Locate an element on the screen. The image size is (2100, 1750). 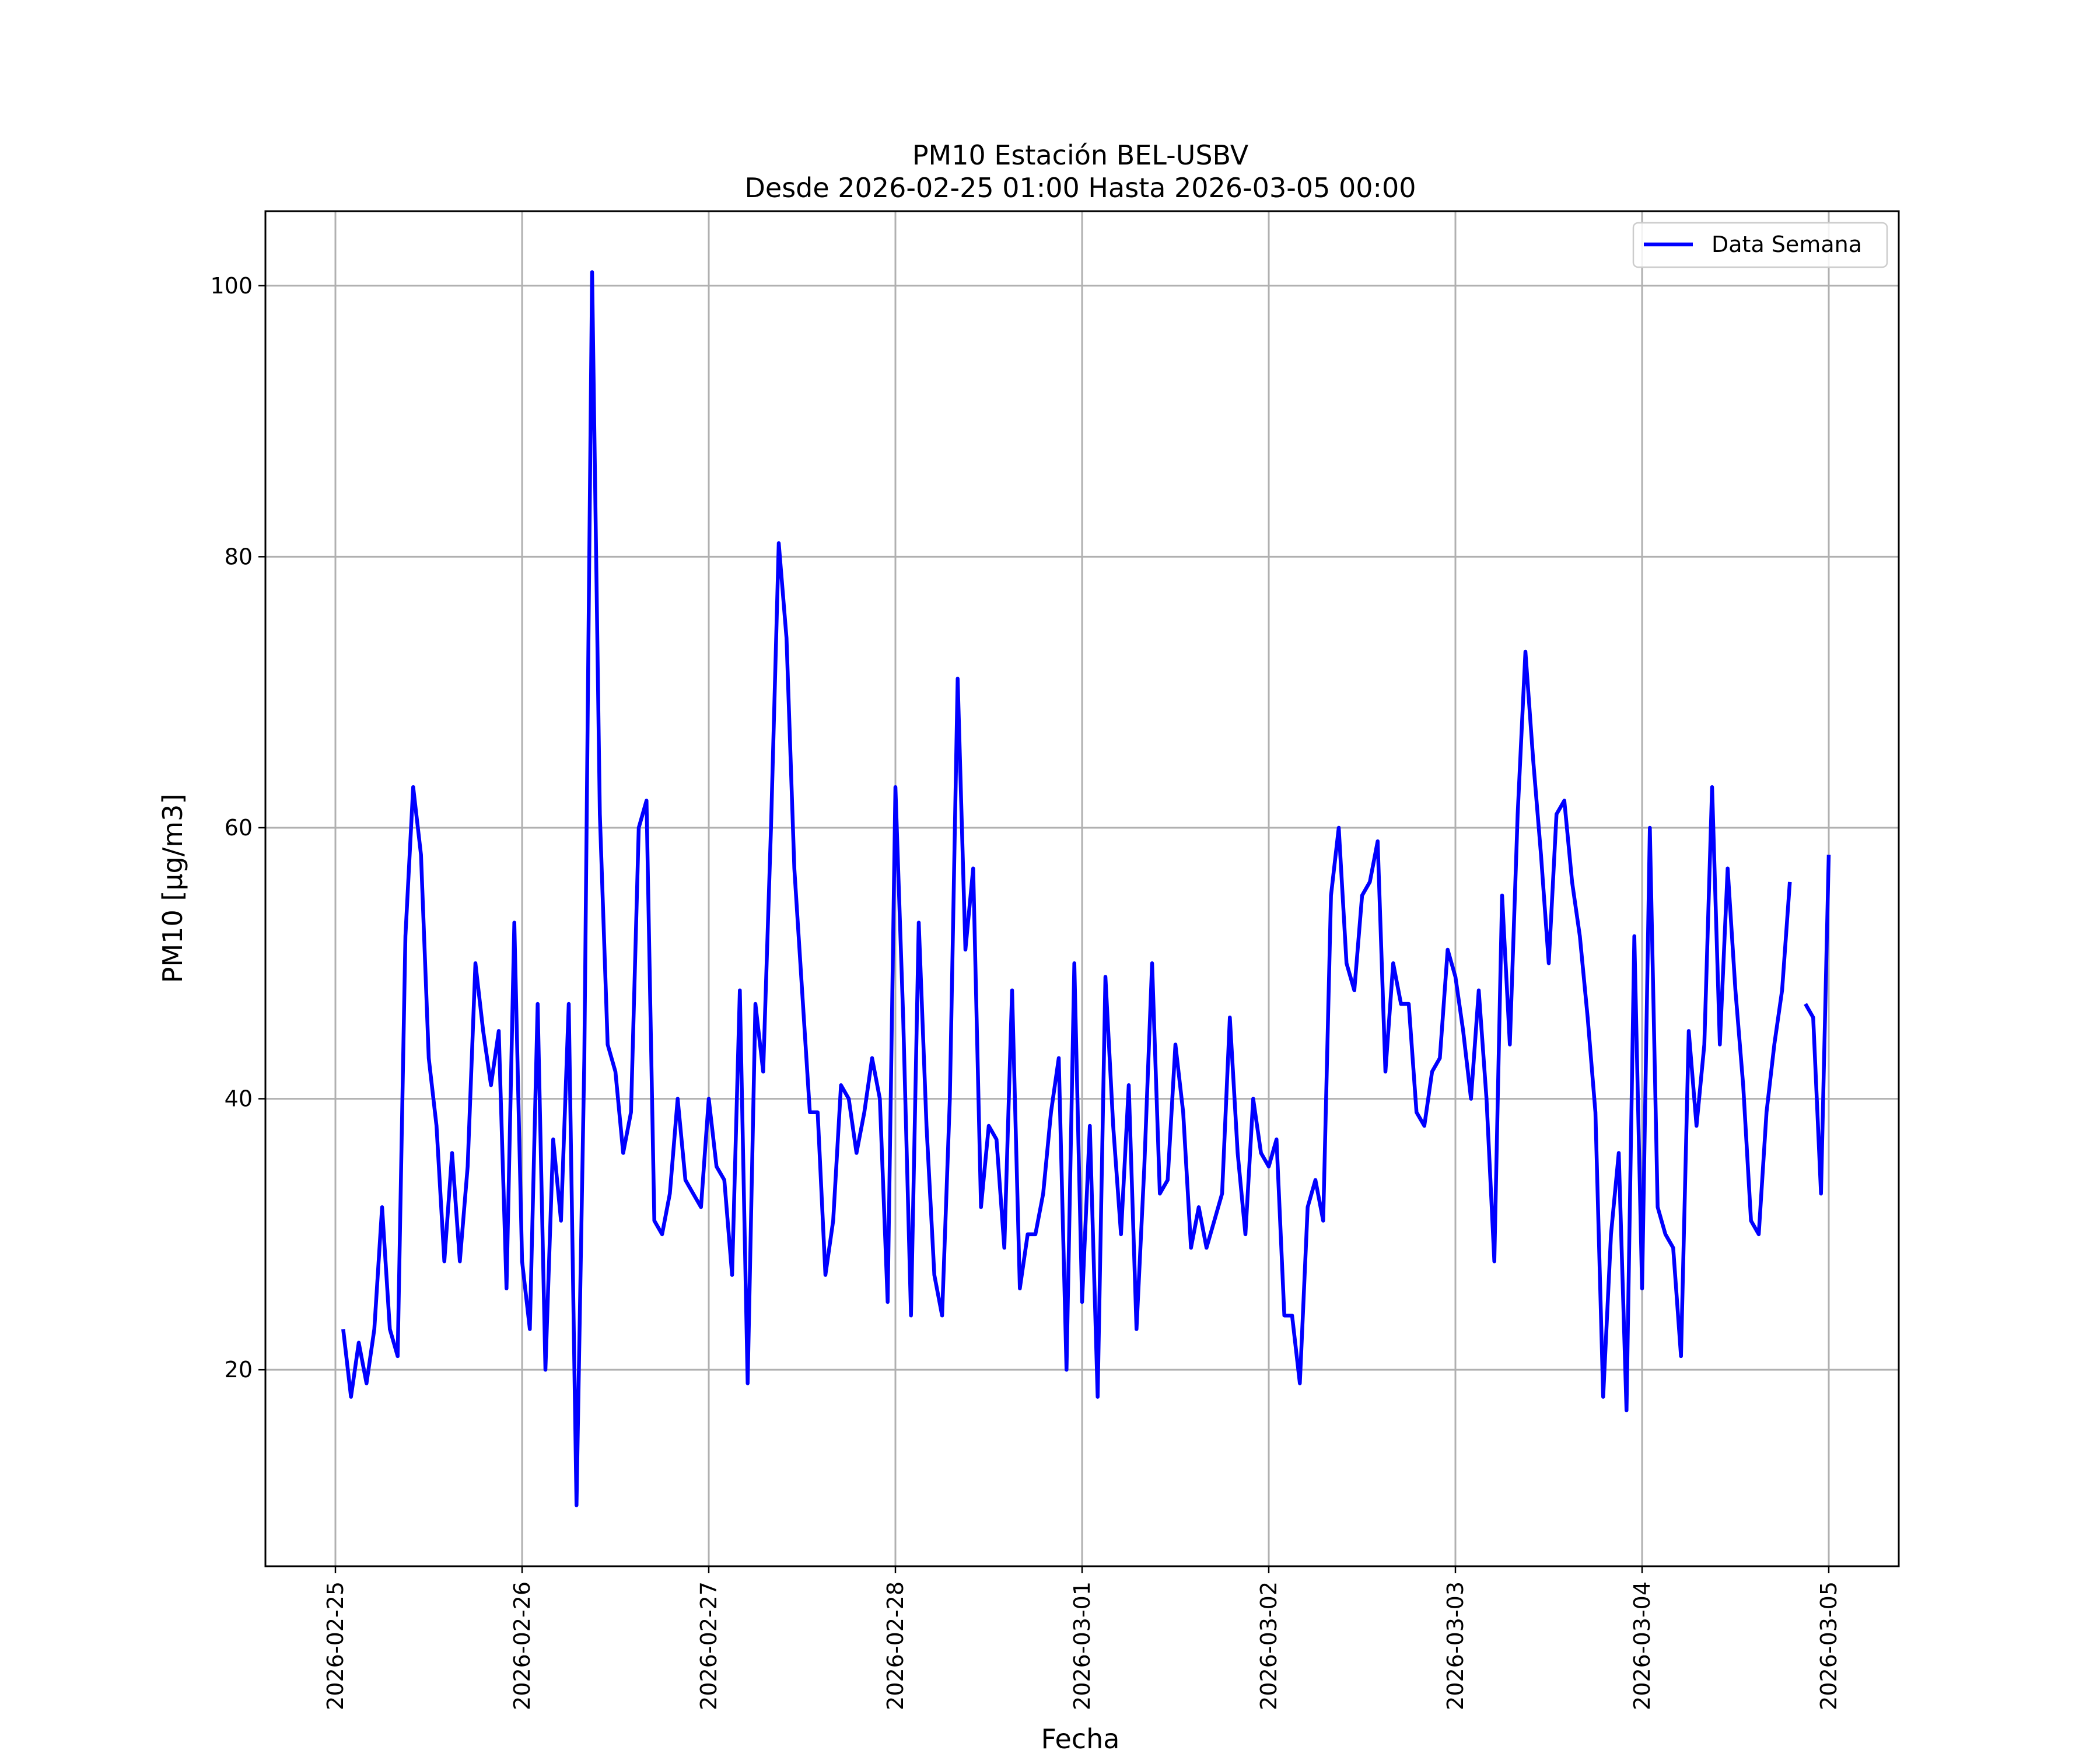
y-axis-label: PM10 [μg/m3] is located at coordinates (173, 889).